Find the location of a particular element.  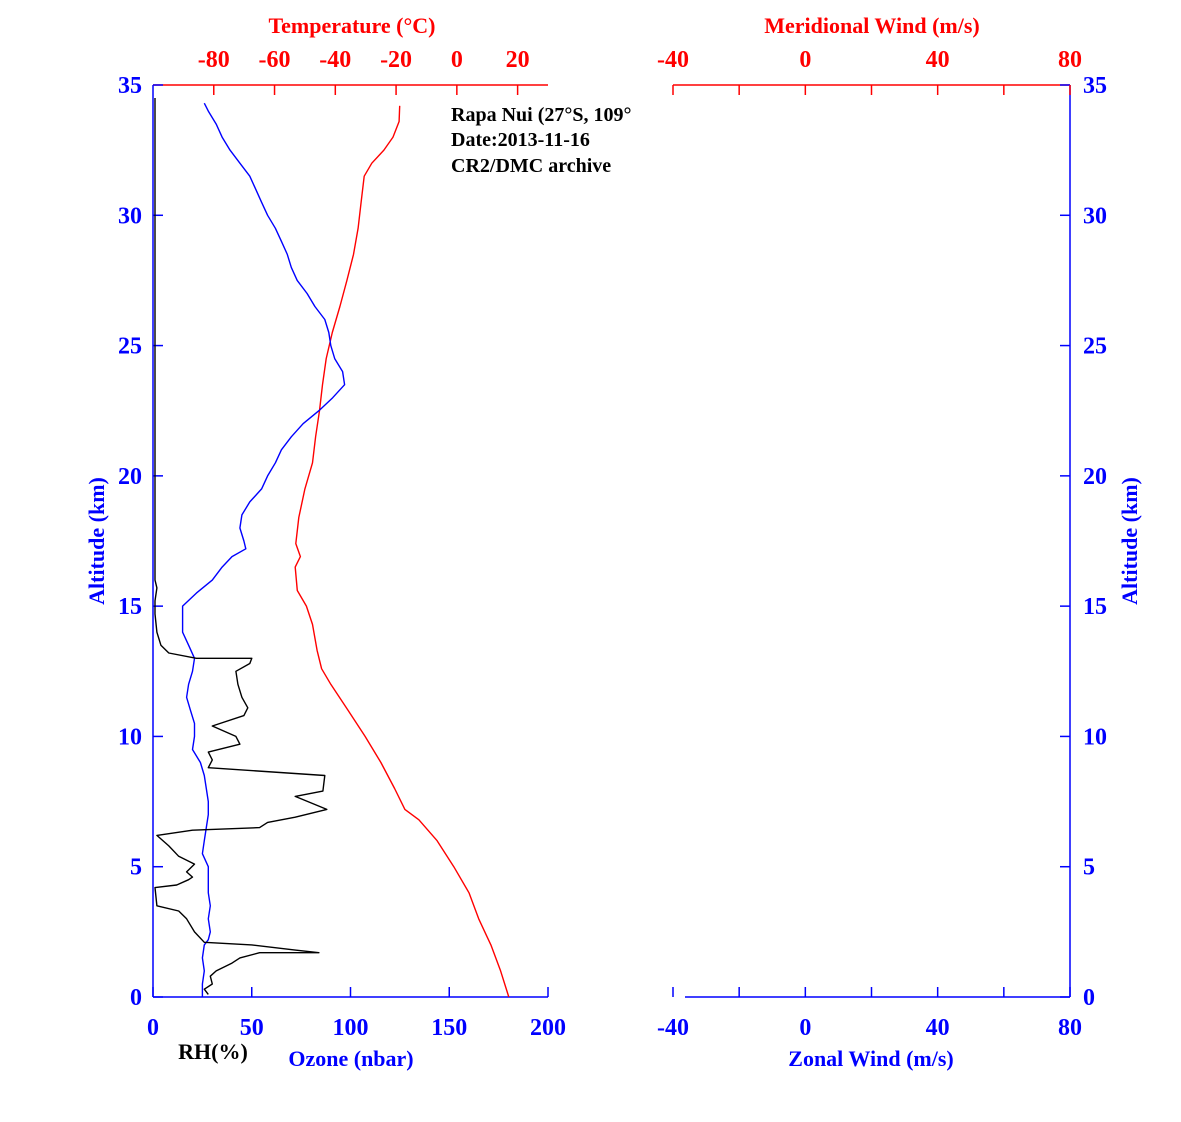

ozone-x-tick-label: 100 is located at coordinates (351, 1028).